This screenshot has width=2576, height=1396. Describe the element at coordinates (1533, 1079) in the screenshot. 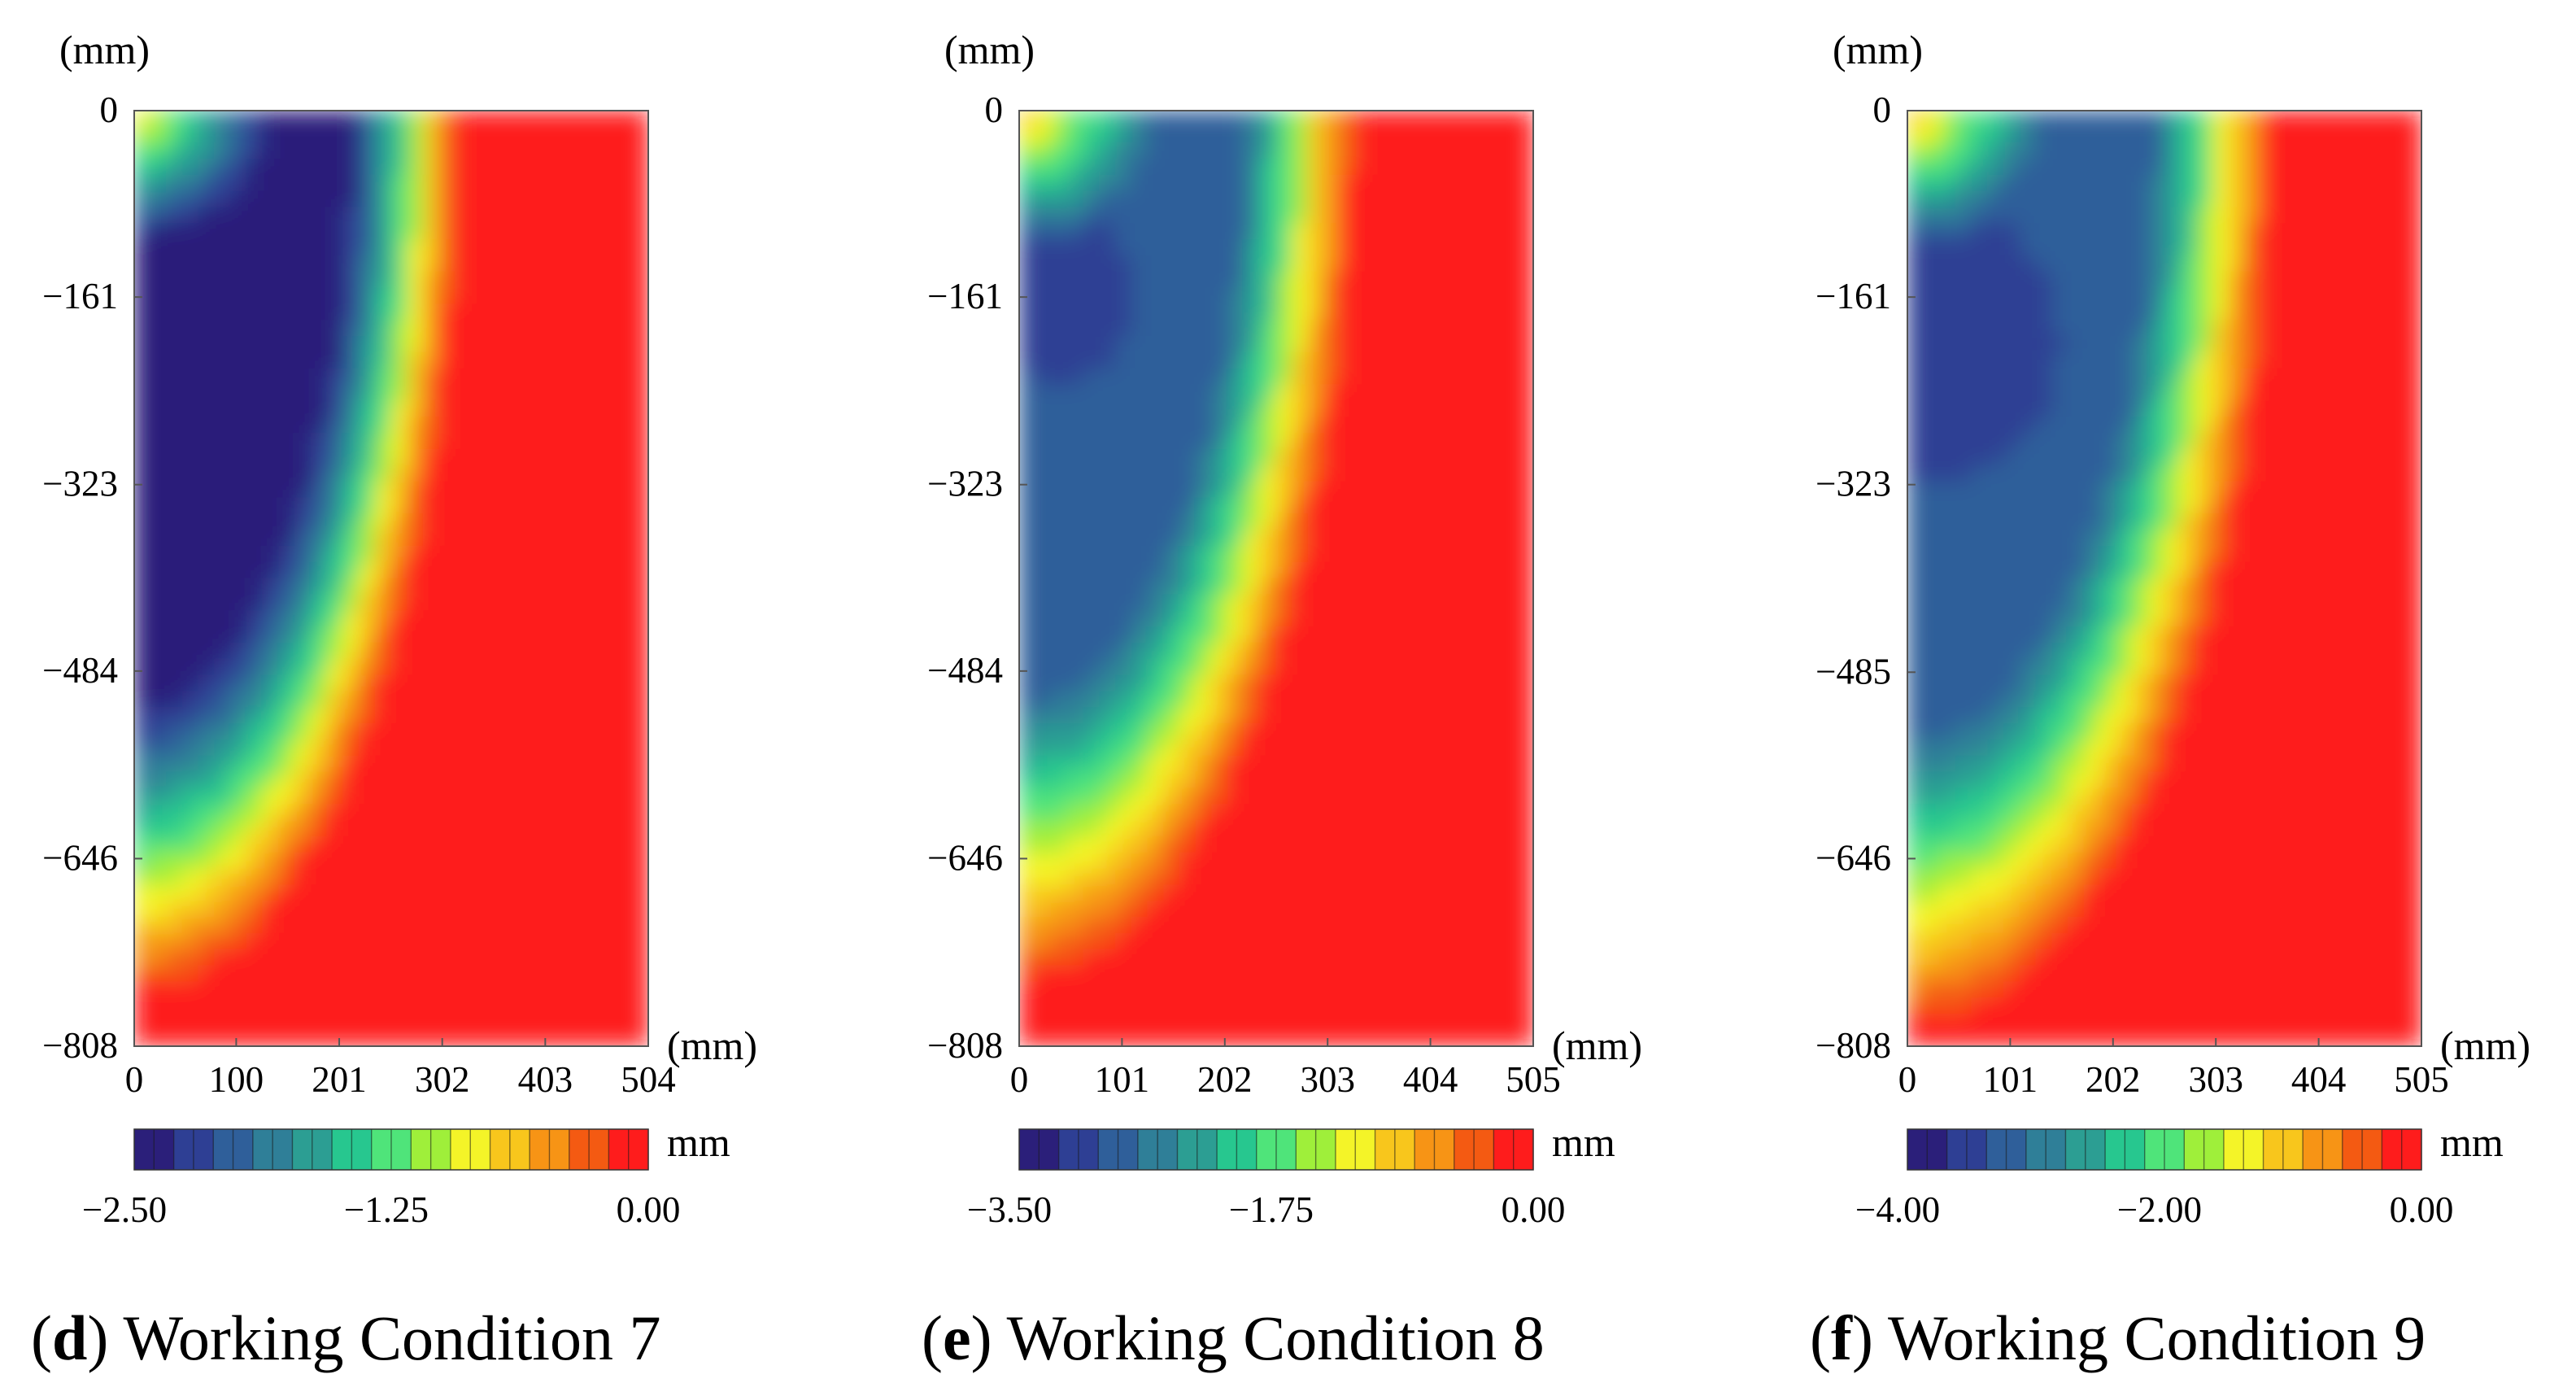

I see `x-tick-label: 505` at that location.